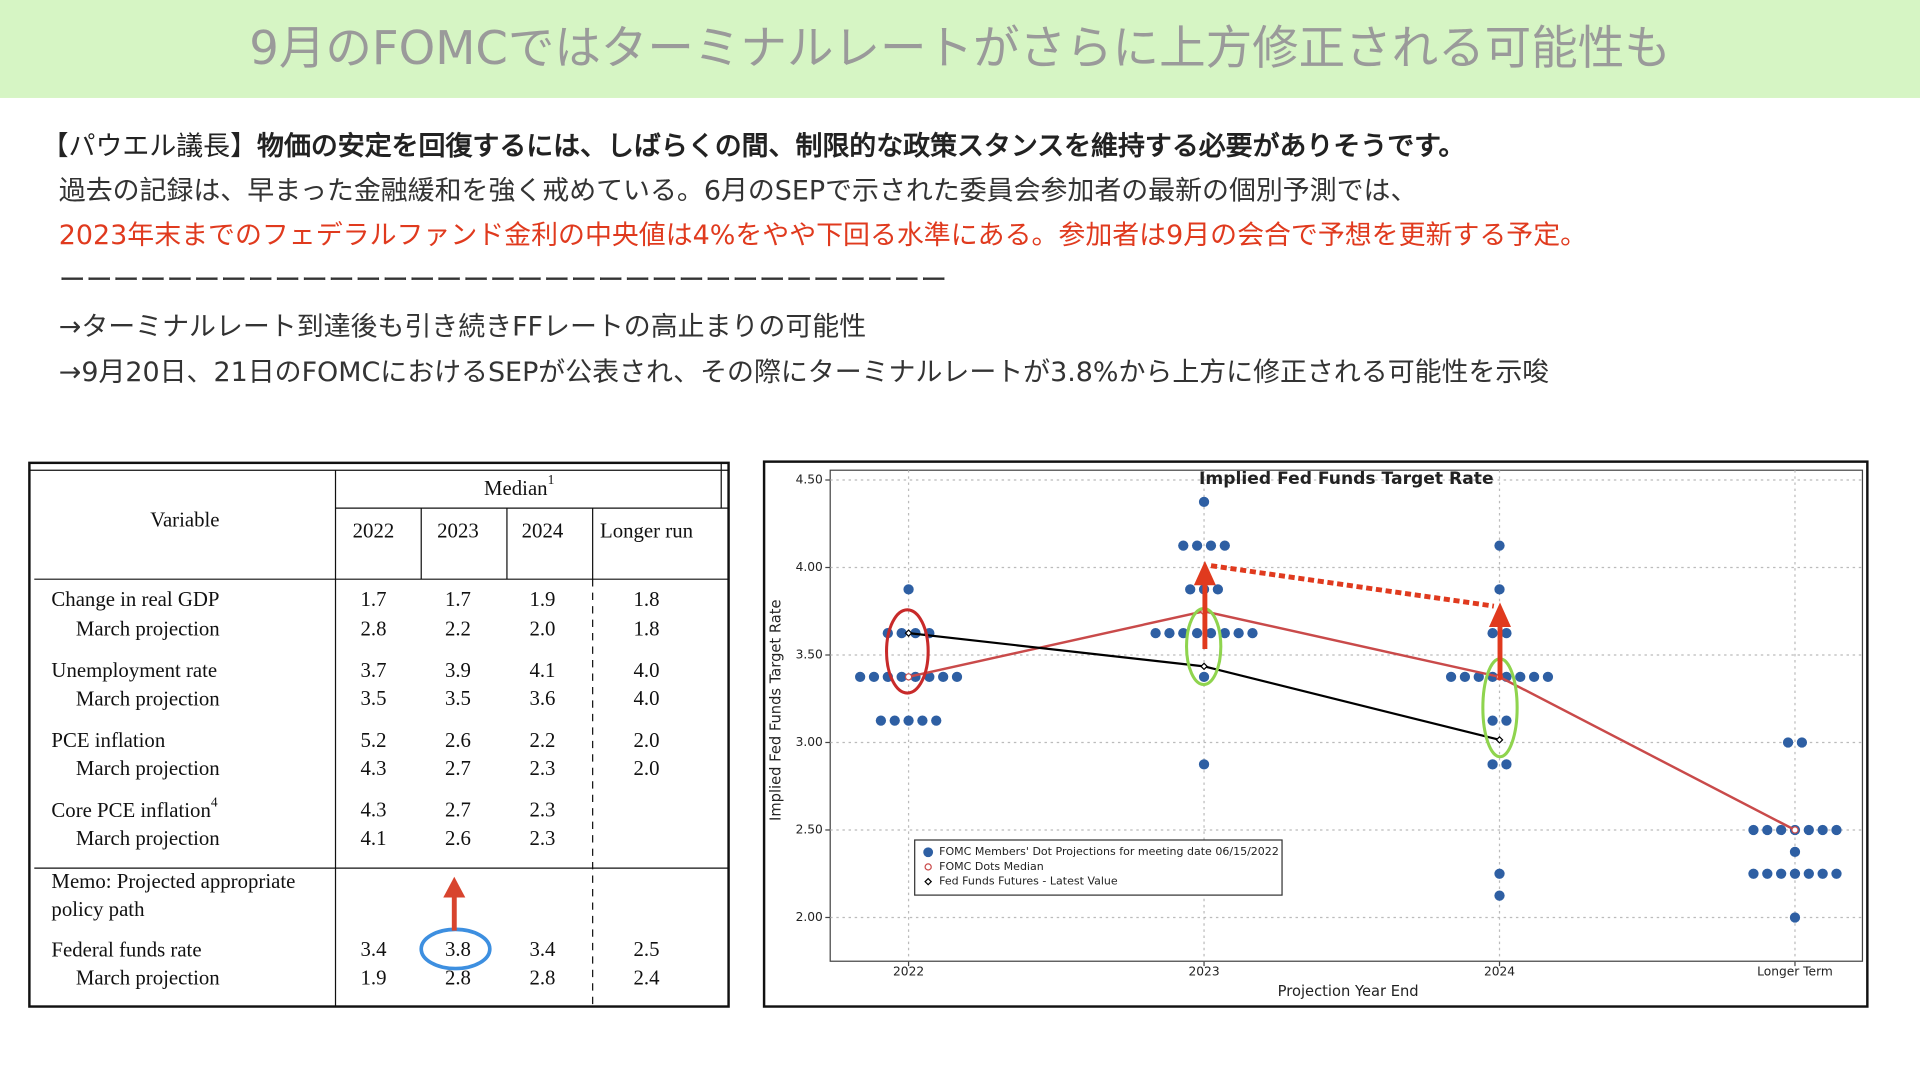 The image size is (1920, 1080). I want to click on group-header: Median1, so click(519, 485).